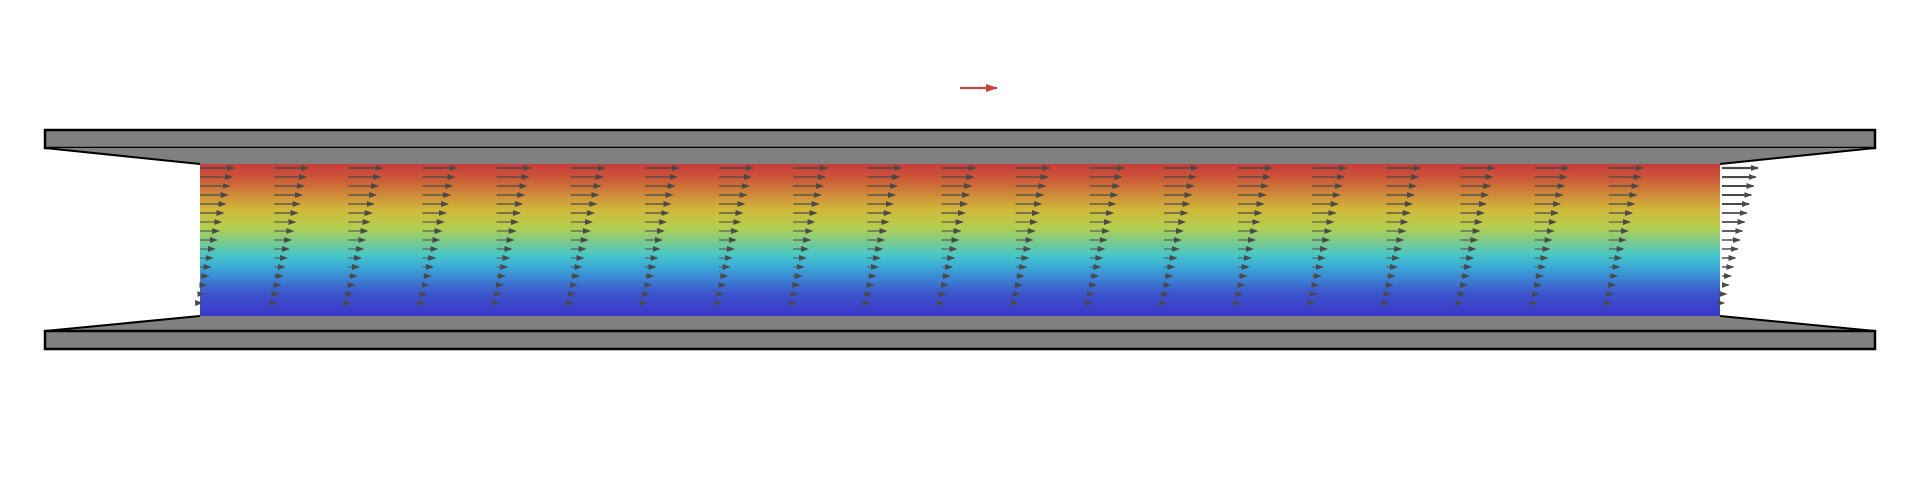 Image resolution: width=1920 pixels, height=480 pixels. Describe the element at coordinates (1797, 323) in the screenshot. I see `bottom-taper-right-edge` at that location.